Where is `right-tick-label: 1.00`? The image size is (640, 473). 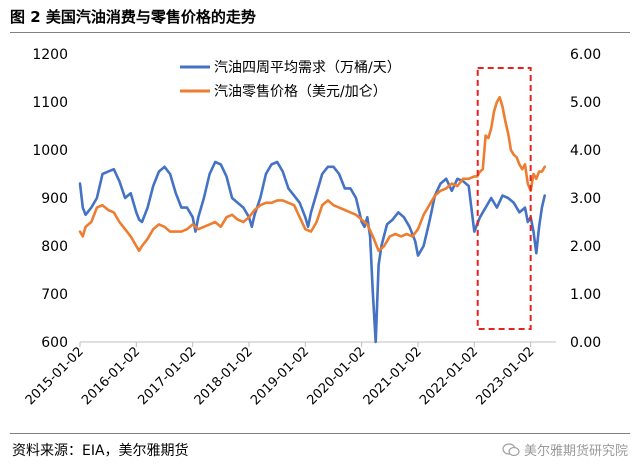 right-tick-label: 1.00 is located at coordinates (585, 295).